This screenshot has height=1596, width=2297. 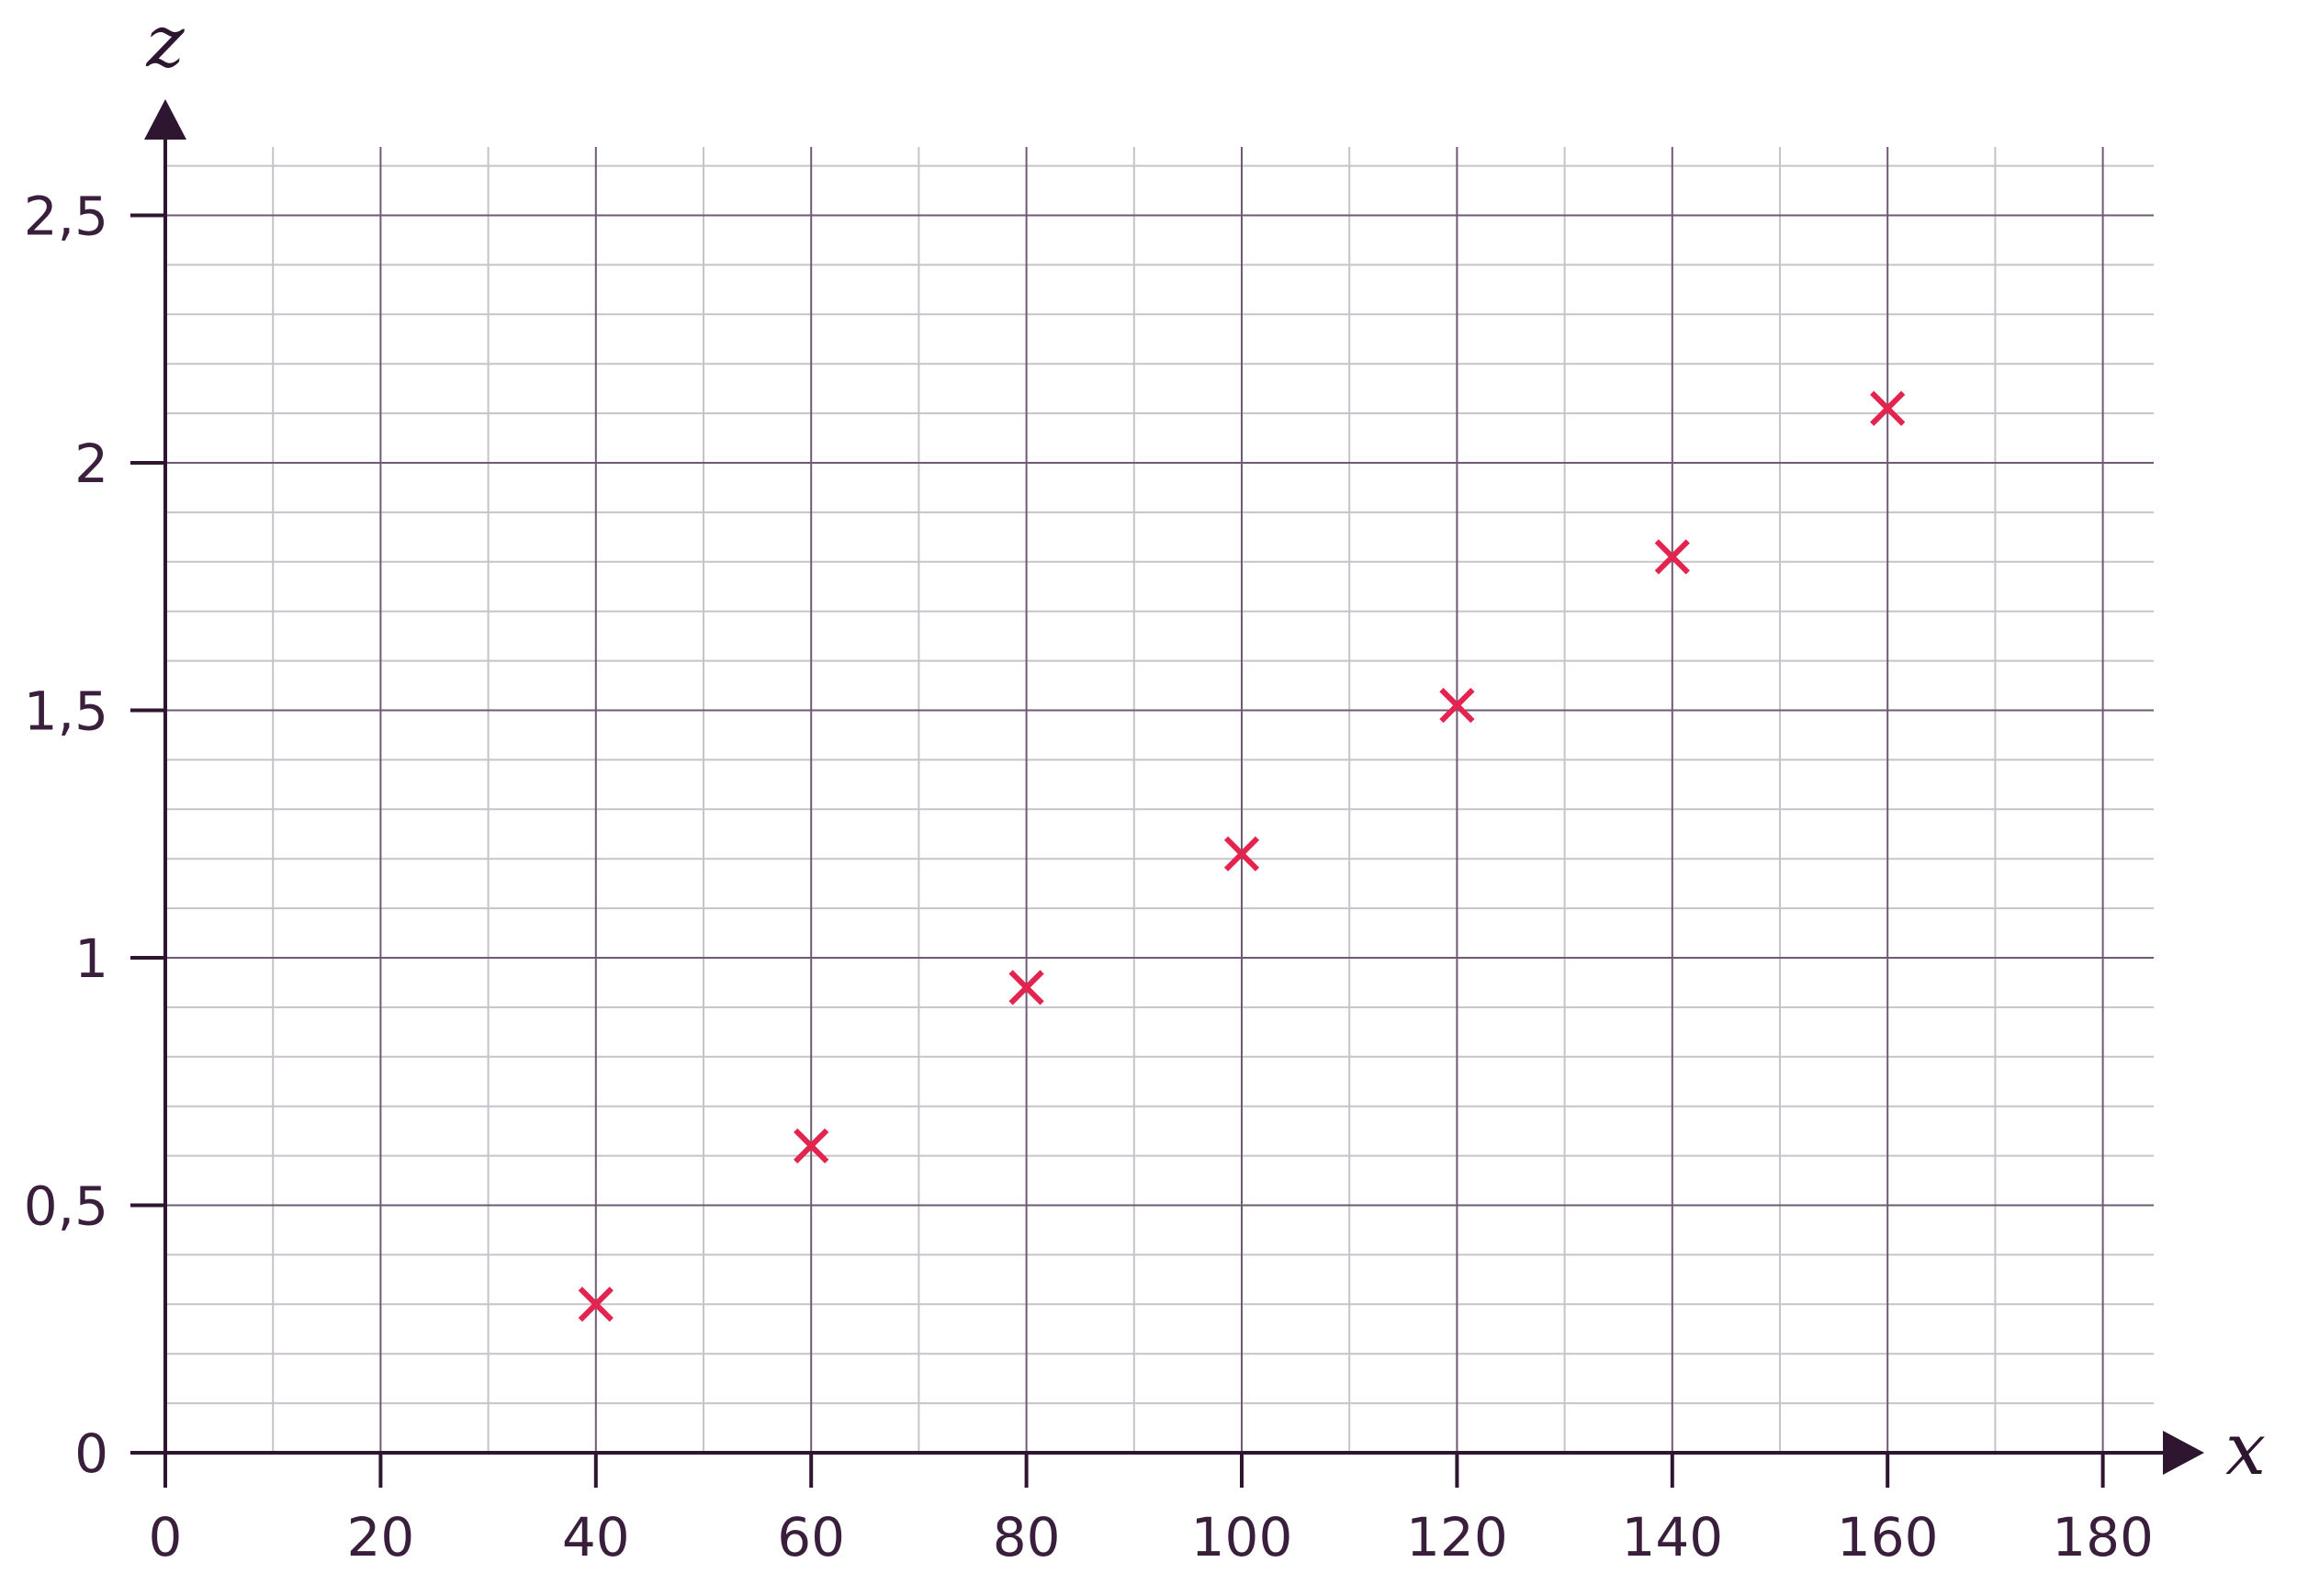 I want to click on x-tick-label: 100, so click(x=1242, y=1537).